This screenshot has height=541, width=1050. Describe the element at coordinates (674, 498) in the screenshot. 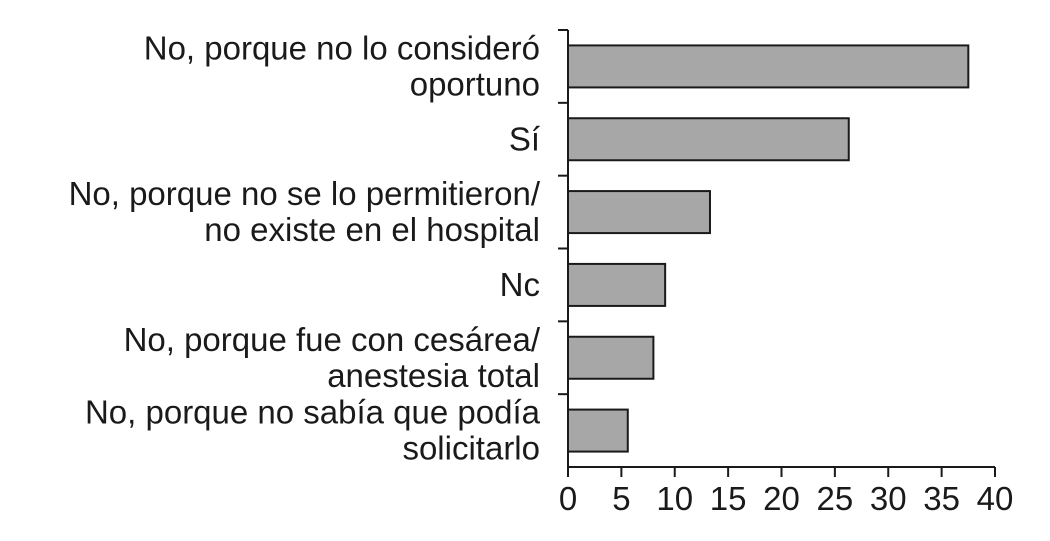

I see `x-tick-label: 10` at that location.